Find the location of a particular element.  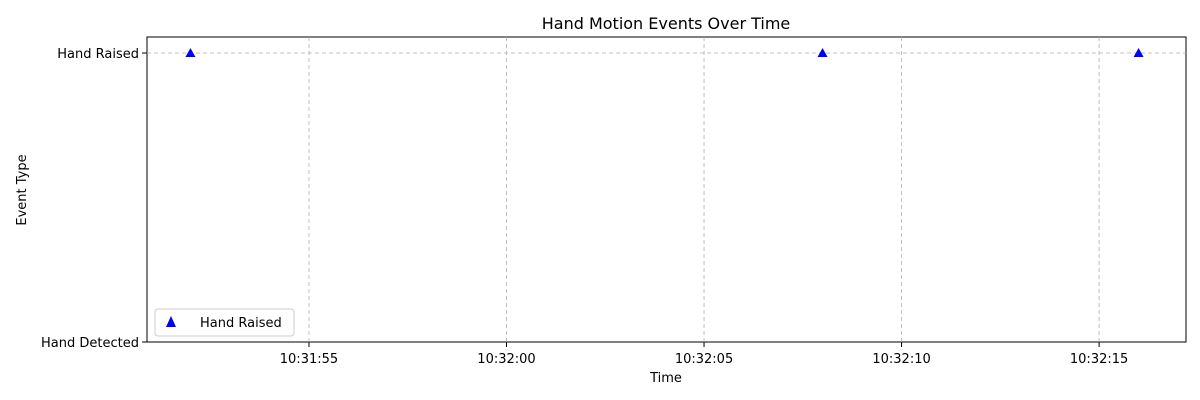

y-axis-label: Event Type is located at coordinates (22, 189).